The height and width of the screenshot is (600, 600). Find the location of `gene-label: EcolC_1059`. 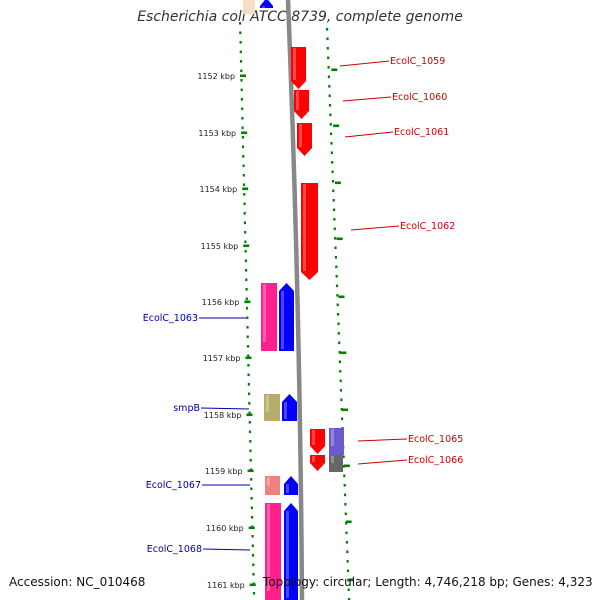

gene-label: EcolC_1059 is located at coordinates (417, 61).